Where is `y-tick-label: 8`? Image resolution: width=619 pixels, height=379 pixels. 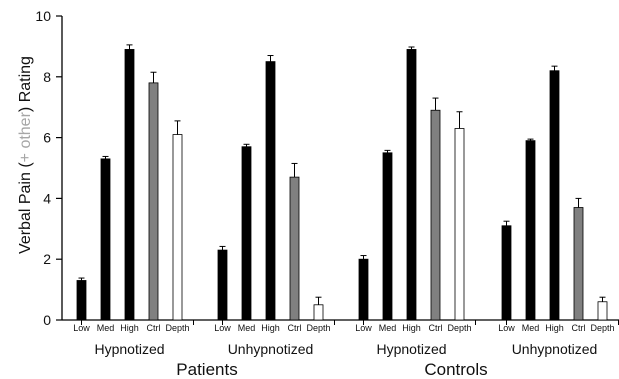
y-tick-label: 8 is located at coordinates (47, 77).